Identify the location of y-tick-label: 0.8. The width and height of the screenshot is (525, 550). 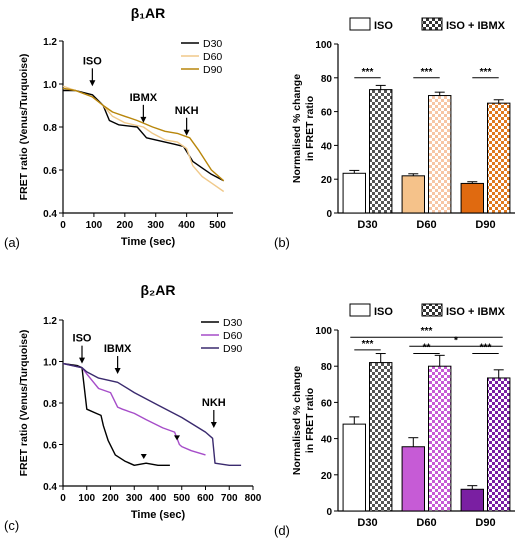
(50, 404).